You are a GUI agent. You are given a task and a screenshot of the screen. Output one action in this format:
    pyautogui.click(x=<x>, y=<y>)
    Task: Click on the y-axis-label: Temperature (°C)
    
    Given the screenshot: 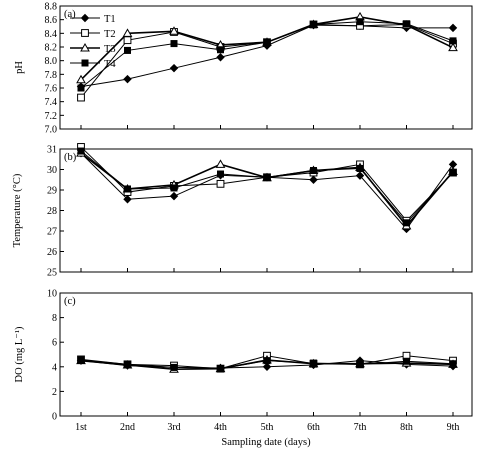 What is the action you would take?
    pyautogui.click(x=17, y=210)
    